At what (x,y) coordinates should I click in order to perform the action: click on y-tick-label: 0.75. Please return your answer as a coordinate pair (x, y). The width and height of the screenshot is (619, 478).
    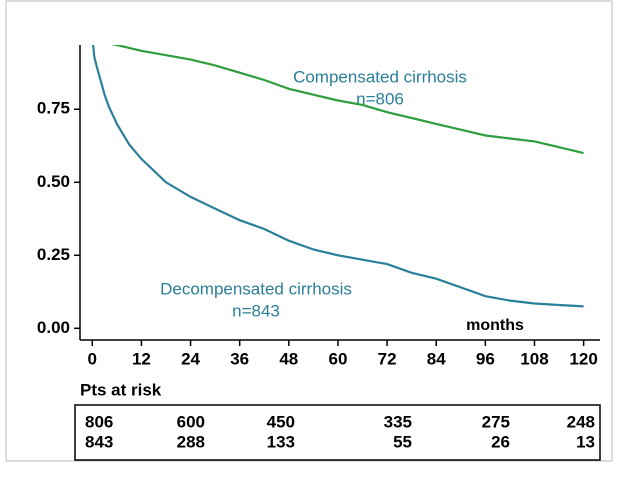
    Looking at the image, I should click on (53, 108).